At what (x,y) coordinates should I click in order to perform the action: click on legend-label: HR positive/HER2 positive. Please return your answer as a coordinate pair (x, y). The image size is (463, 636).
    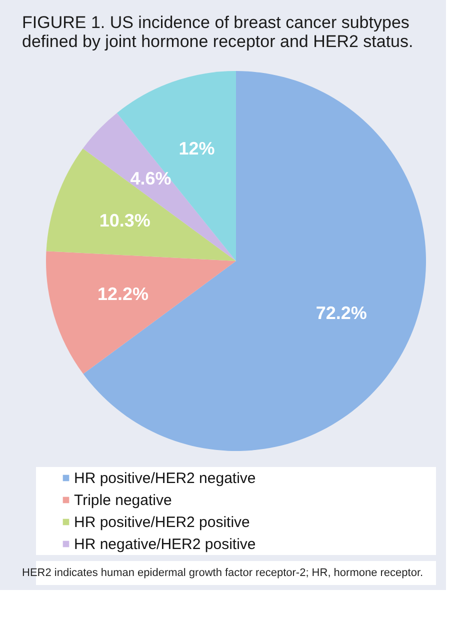
    Looking at the image, I should click on (162, 522).